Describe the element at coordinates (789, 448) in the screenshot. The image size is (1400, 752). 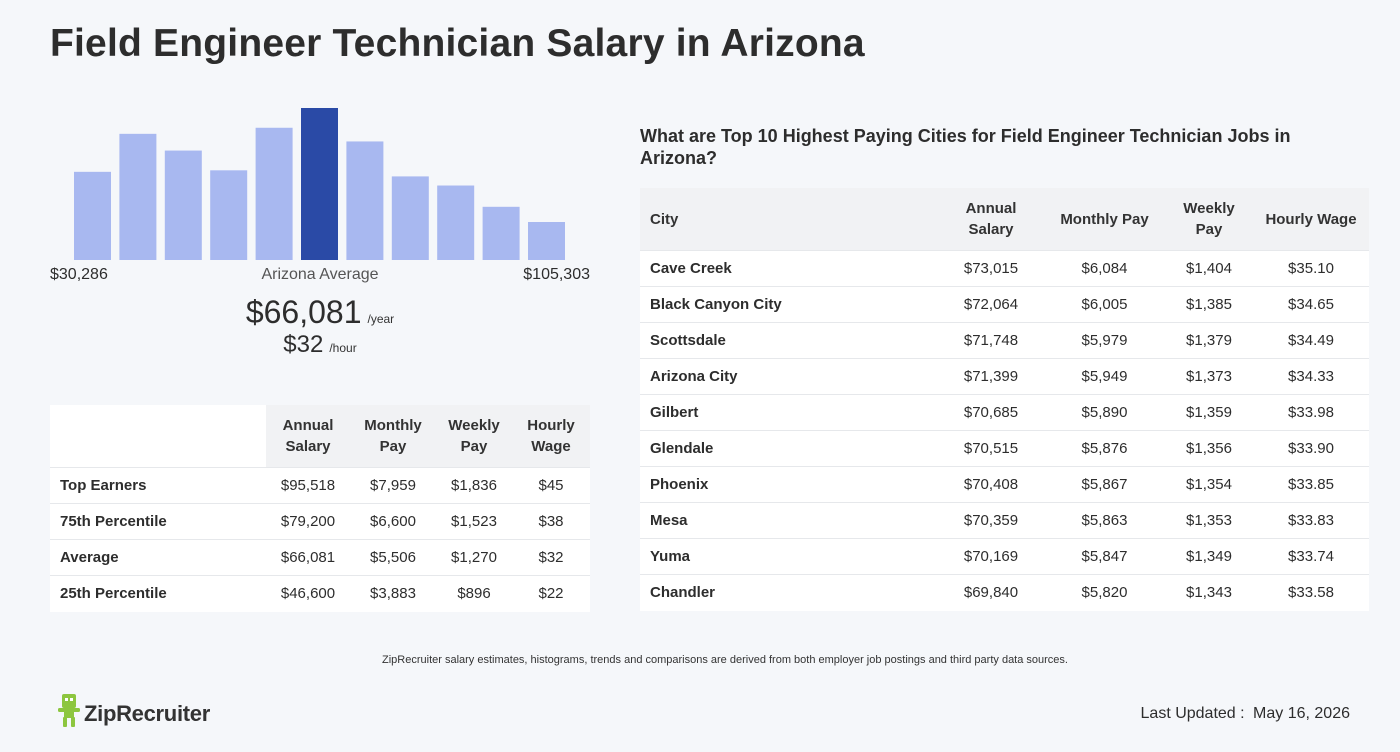
I see `city-name: Glendale` at that location.